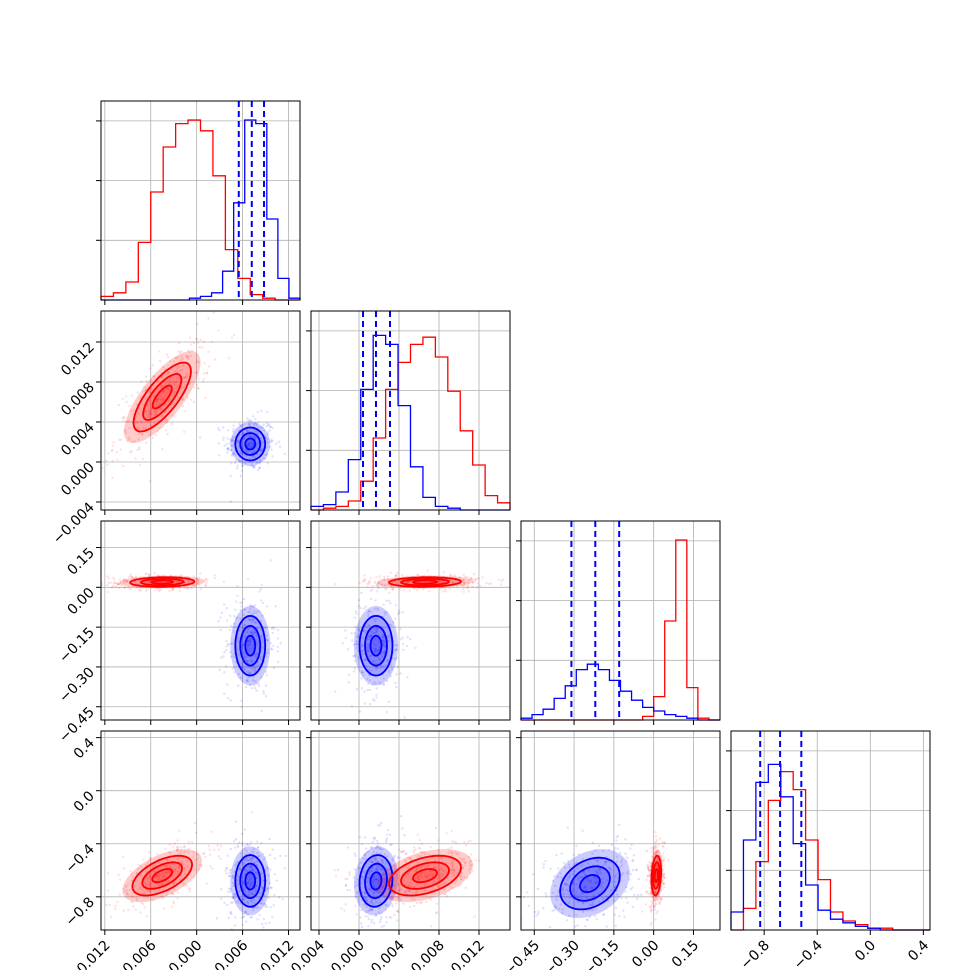 This screenshot has height=970, width=970. What do you see at coordinates (755, 954) in the screenshot?
I see `x-tick-label-p3: −0.8` at bounding box center [755, 954].